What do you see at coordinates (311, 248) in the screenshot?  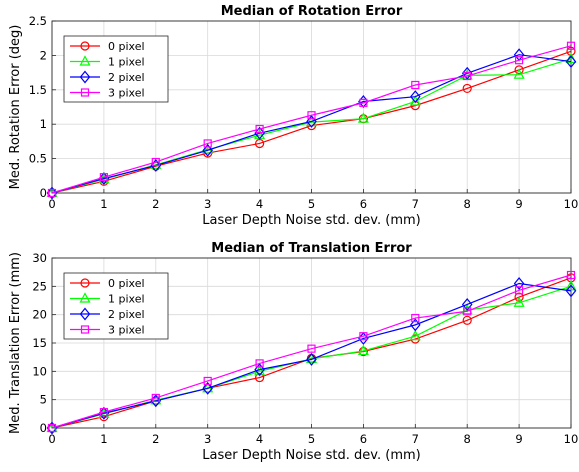 I see `chart-title: Median of Translation Error` at bounding box center [311, 248].